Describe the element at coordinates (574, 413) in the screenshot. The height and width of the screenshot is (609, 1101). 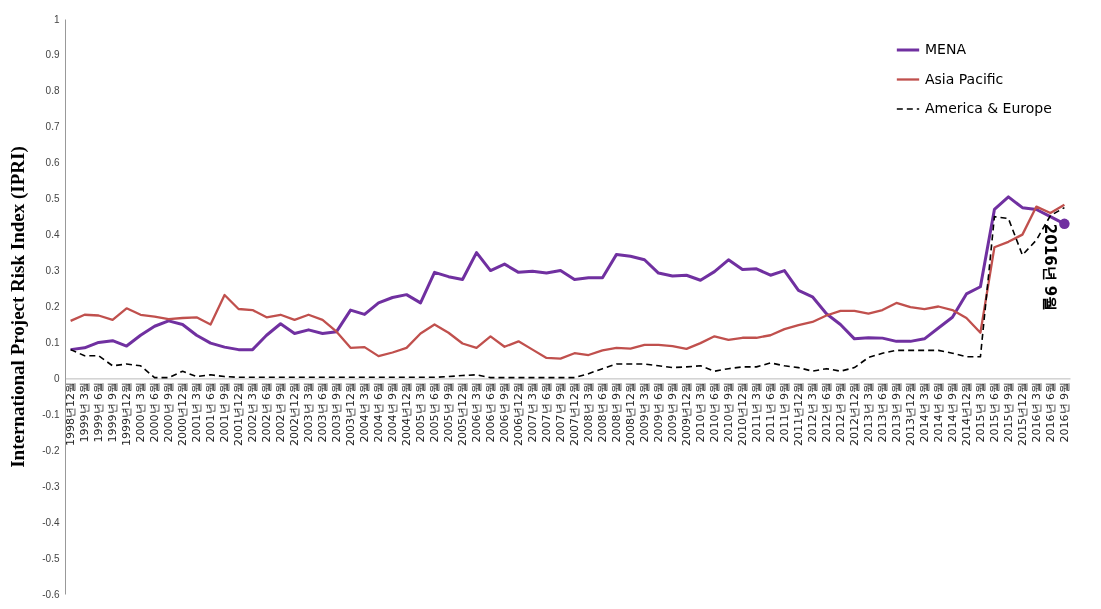
I see `x-tick-label: 2007년12월` at that location.